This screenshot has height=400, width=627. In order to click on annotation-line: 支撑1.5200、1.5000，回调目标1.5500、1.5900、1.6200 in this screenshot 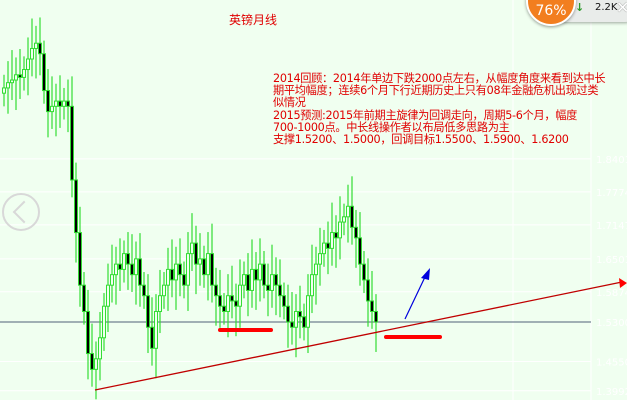, I will do `click(421, 140)`.